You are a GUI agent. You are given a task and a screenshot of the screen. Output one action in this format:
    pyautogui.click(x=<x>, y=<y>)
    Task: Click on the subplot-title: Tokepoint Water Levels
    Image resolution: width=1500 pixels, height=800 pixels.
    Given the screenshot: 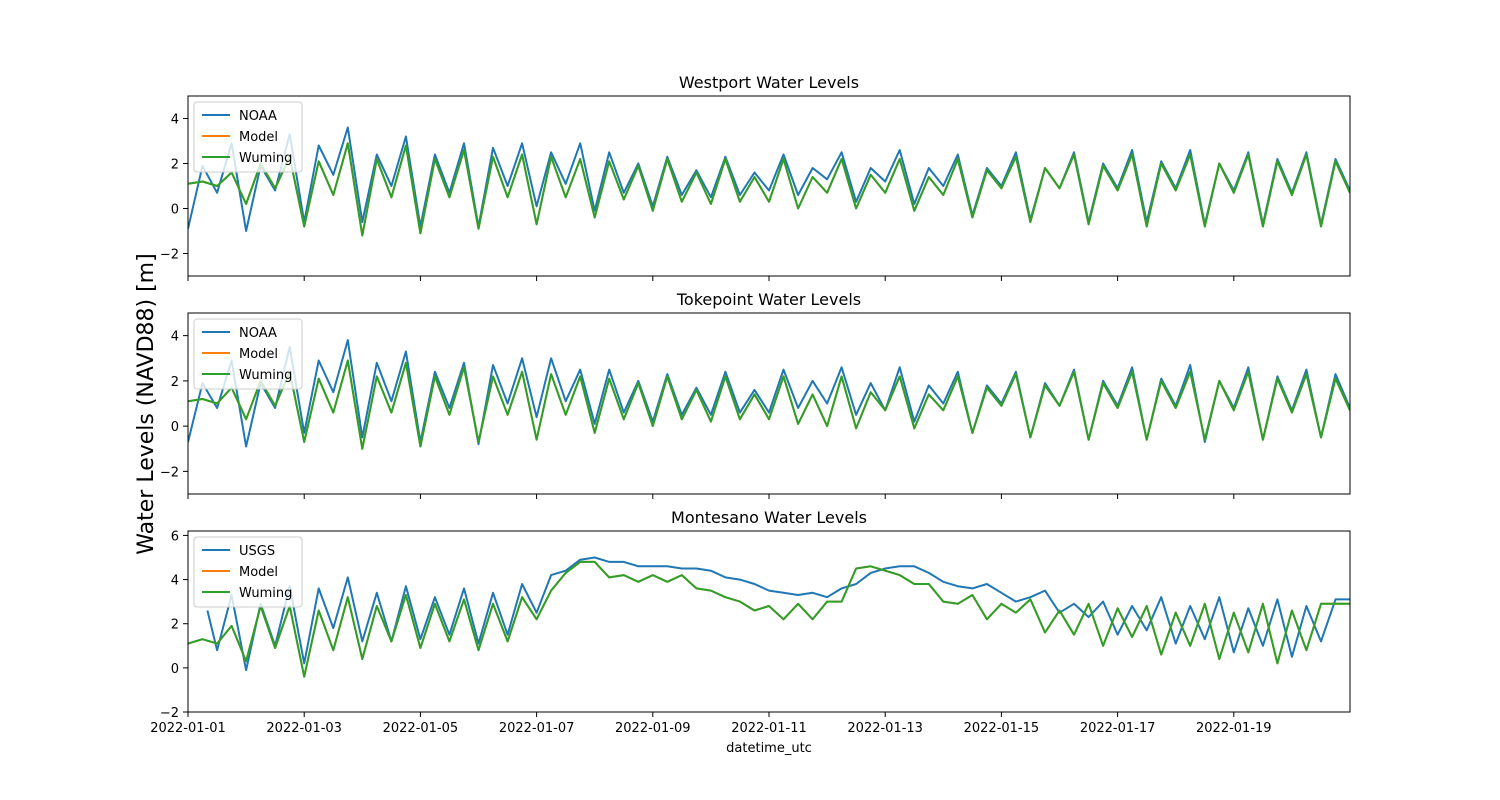 What is the action you would take?
    pyautogui.click(x=768, y=299)
    